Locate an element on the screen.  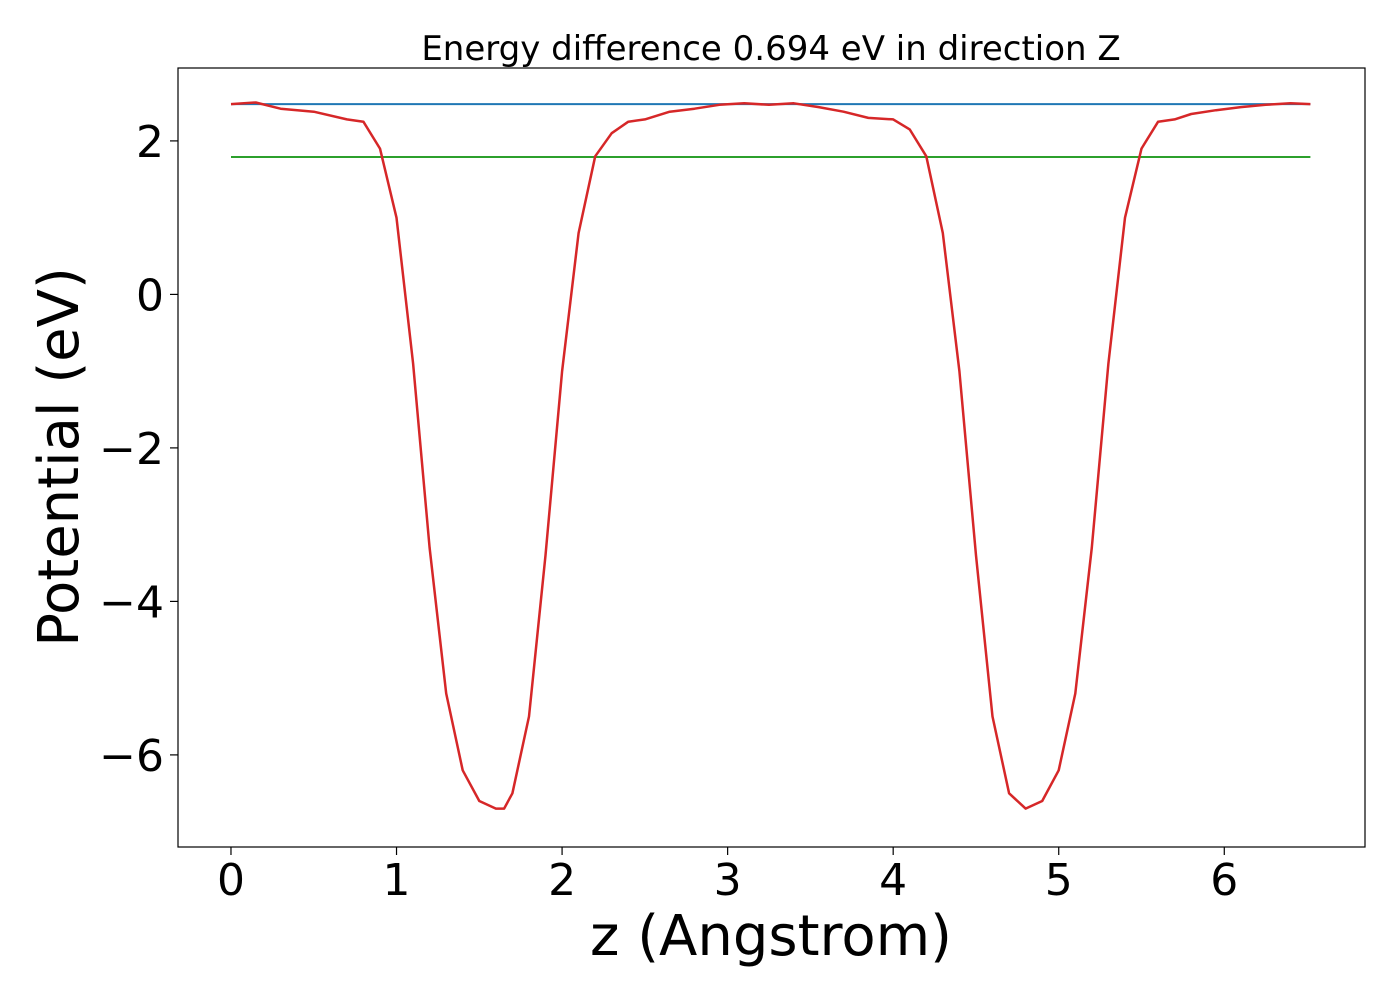
y-tick-label: −2 is located at coordinates (131, 449).